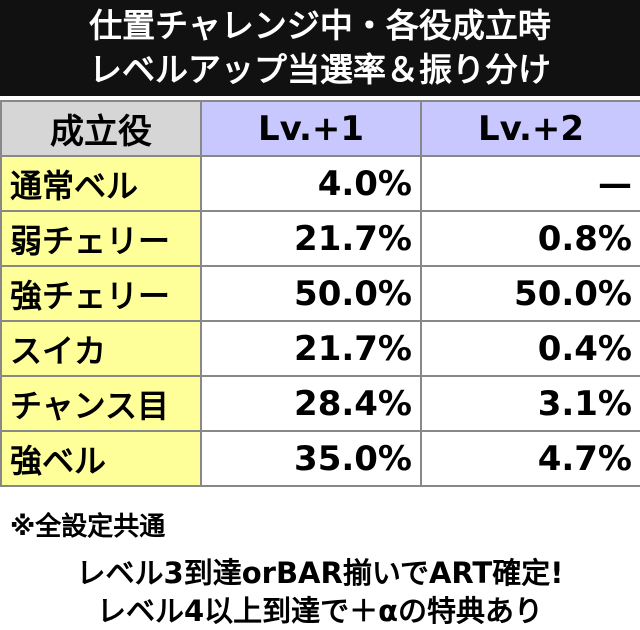 This screenshot has width=640, height=630. I want to click on rate-cell: —, so click(530, 183).